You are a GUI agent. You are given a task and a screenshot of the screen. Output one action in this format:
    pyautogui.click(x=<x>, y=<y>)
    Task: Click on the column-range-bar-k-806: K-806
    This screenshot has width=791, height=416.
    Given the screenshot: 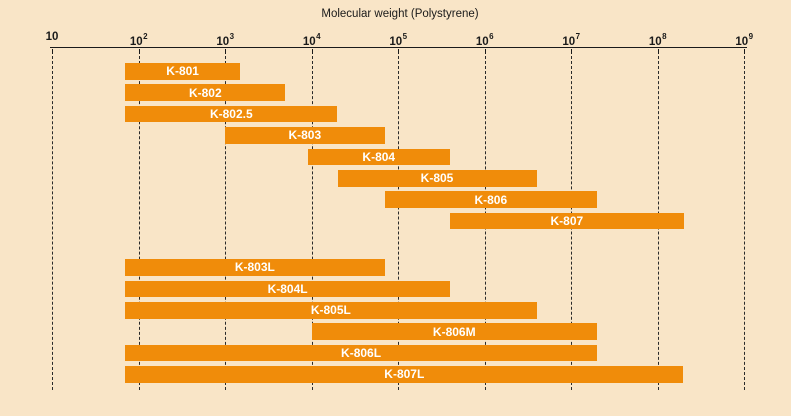 What is the action you would take?
    pyautogui.click(x=490, y=199)
    